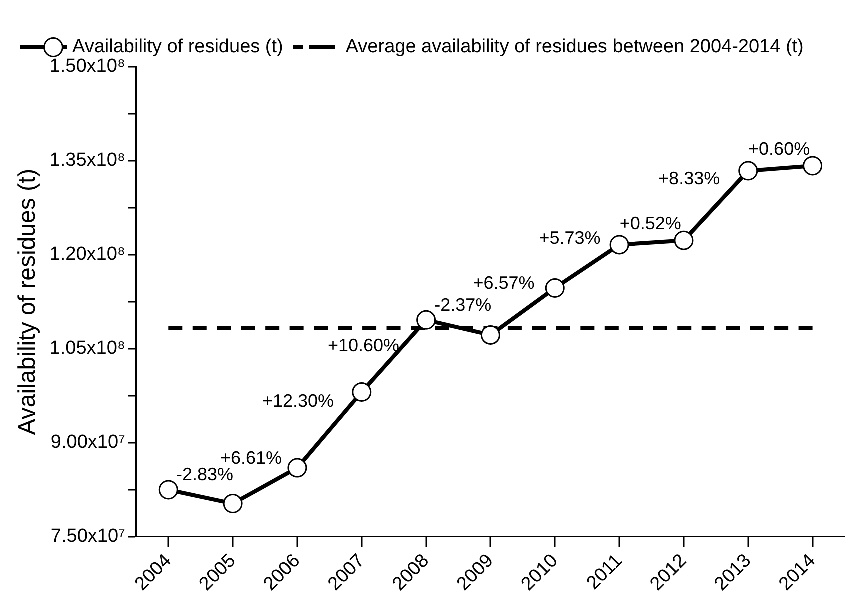 The width and height of the screenshot is (865, 603). I want to click on annotation: -2.37%, so click(463, 304).